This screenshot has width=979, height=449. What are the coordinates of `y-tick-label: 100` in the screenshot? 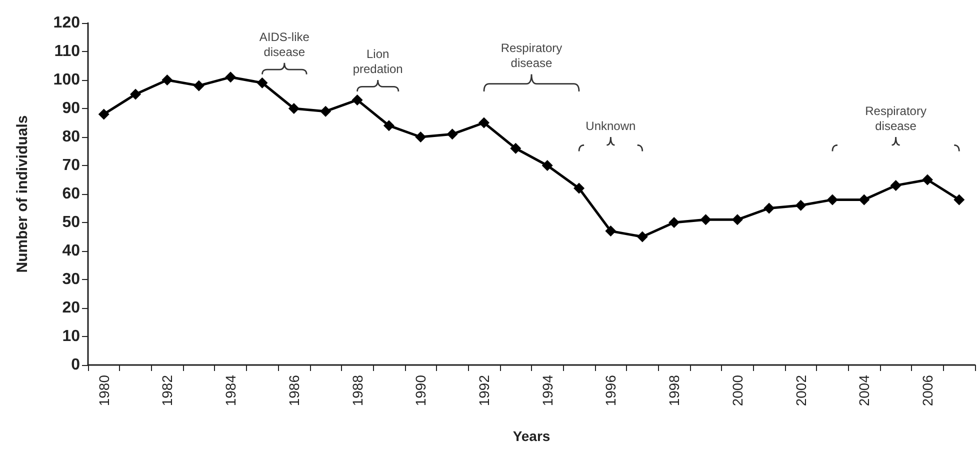 It's located at (66, 80).